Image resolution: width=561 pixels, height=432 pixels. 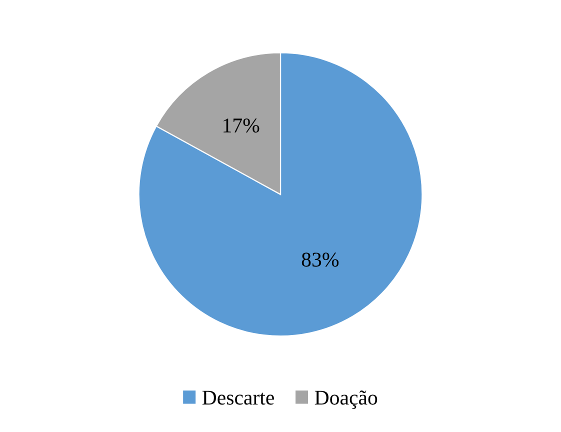 What do you see at coordinates (346, 399) in the screenshot?
I see `legend-label: Doação` at bounding box center [346, 399].